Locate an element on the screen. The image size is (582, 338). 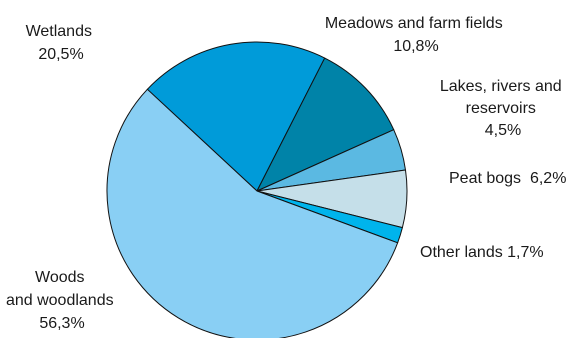
label-woods: Woods and woodlands 56,3% is located at coordinates (62, 300).